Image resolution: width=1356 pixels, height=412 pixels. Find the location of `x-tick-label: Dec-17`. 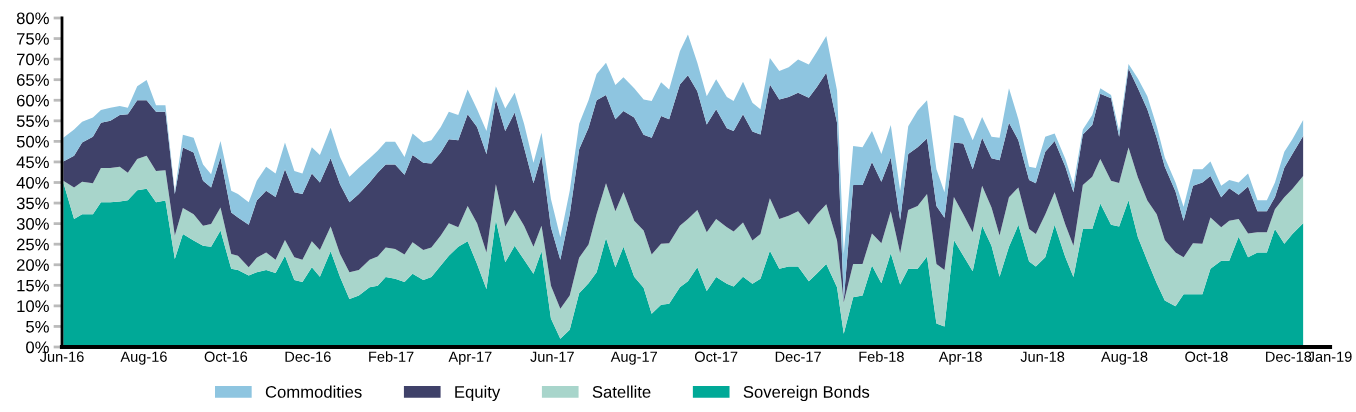

x-tick-label: Dec-17 is located at coordinates (798, 356).